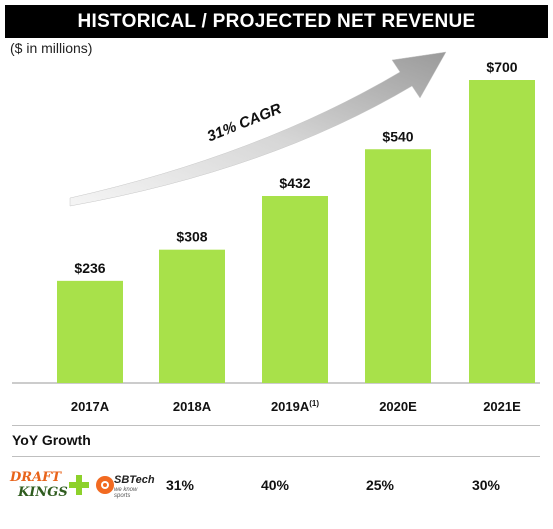  I want to click on chart-title: HISTORICAL / PROJECTED NET REVENUE, so click(276, 21).